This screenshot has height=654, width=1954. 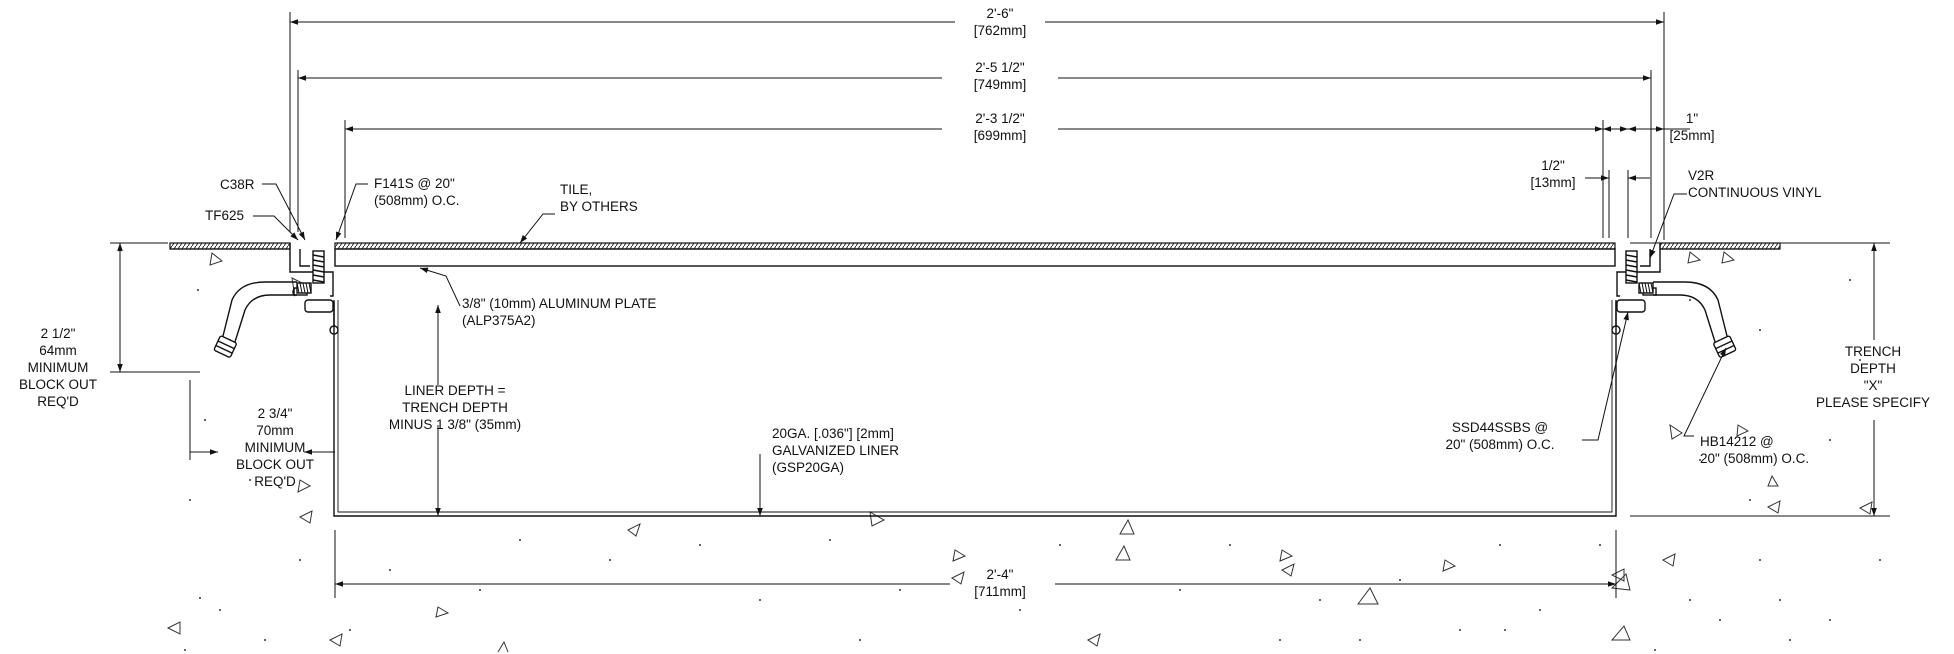 I want to click on label-ssd-line1: SSD44SSBS @, so click(x=1500, y=427).